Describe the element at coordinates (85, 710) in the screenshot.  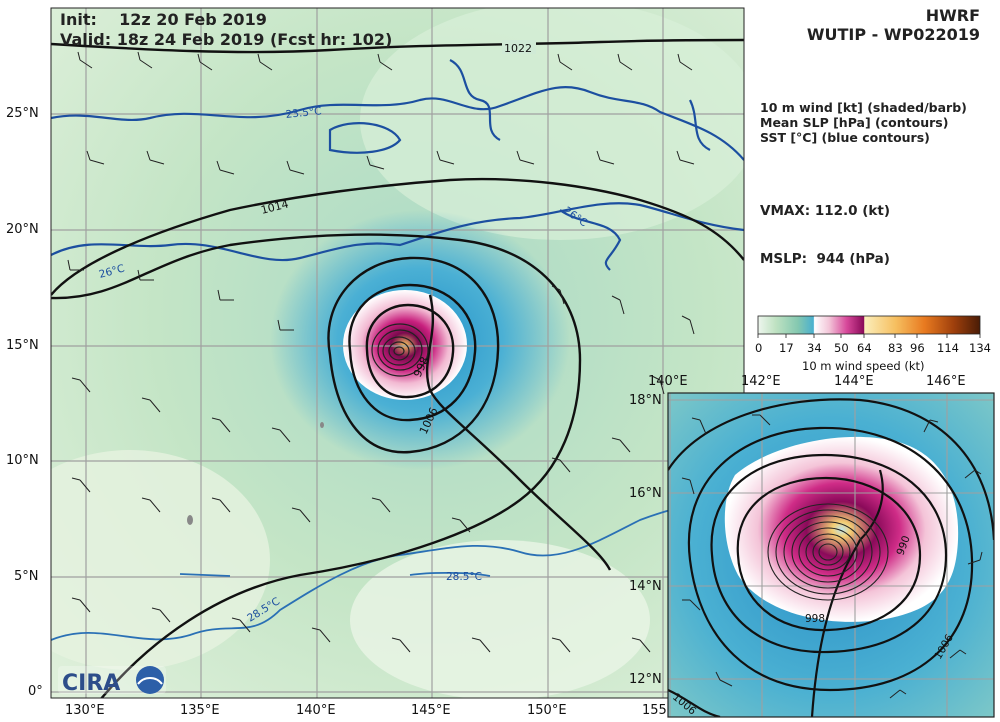
I see `lon-tick-130: 130°E` at that location.